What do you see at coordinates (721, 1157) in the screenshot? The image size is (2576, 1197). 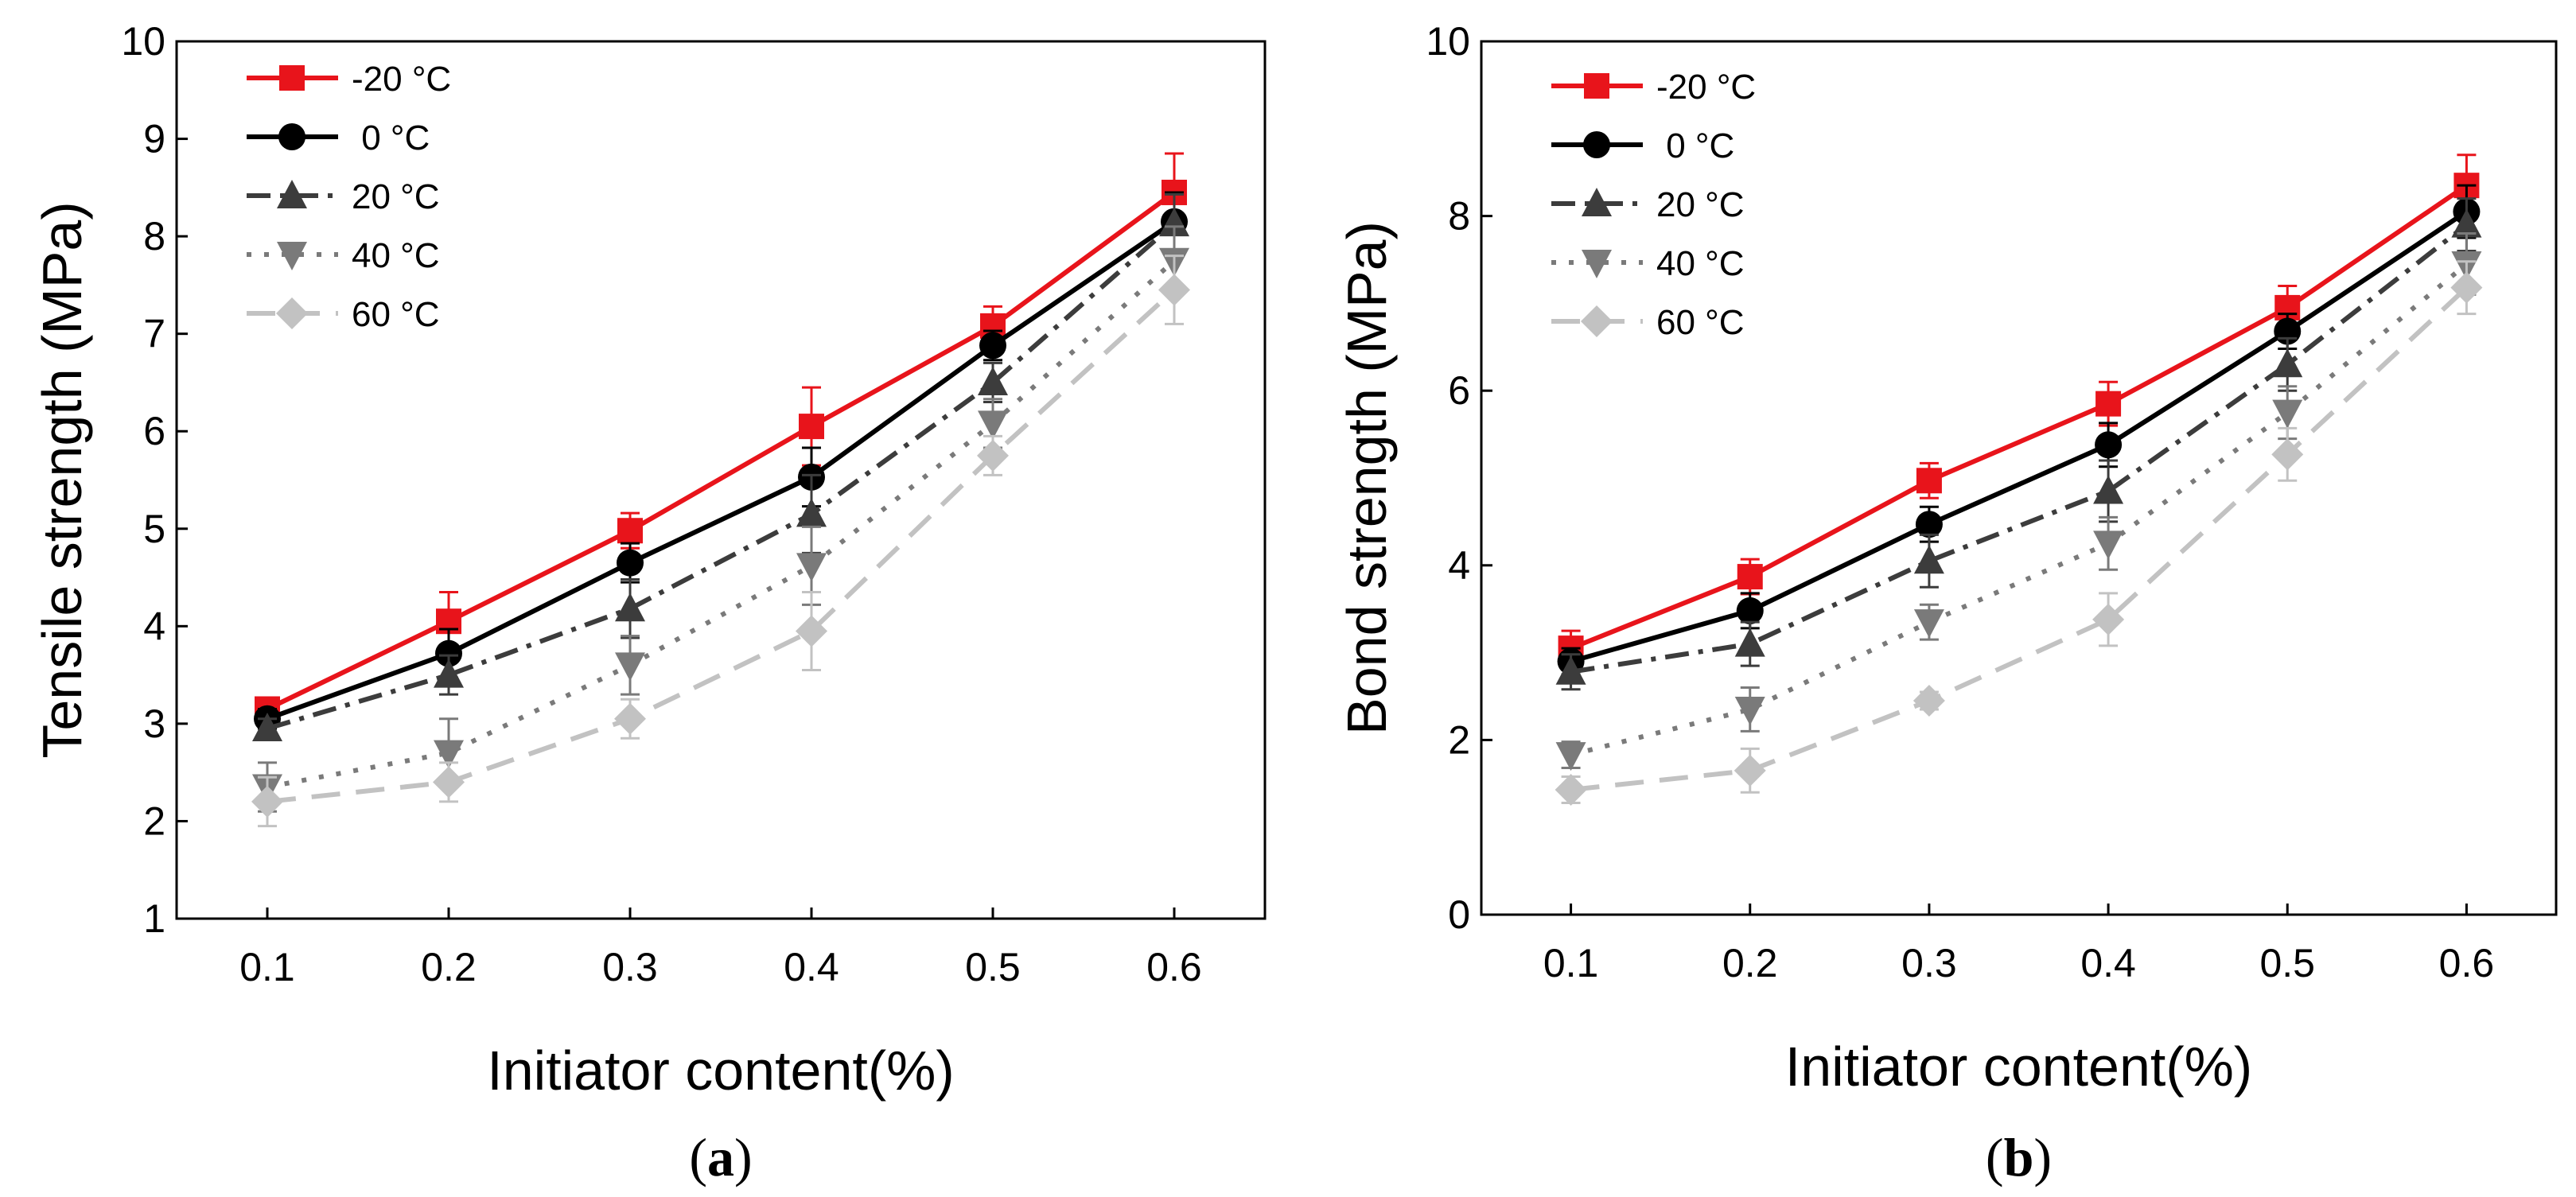 I see `panel-letter: a` at bounding box center [721, 1157].